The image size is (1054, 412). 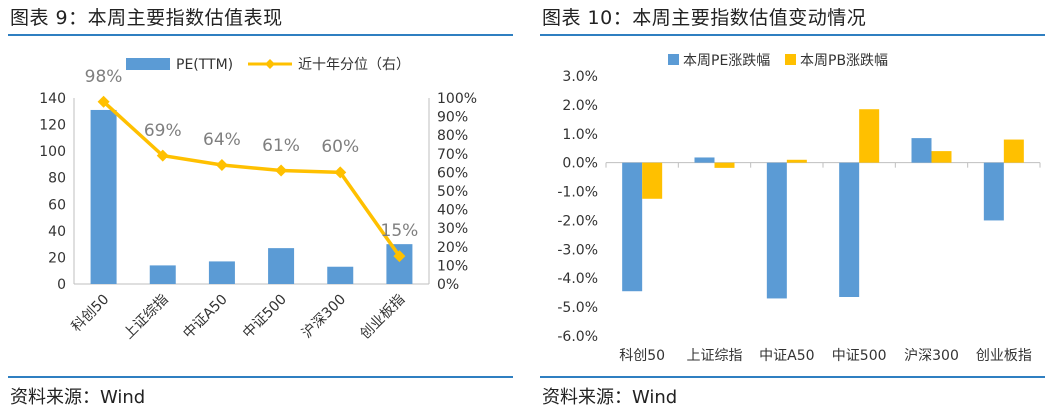 I want to click on y-right-tick-label: 0%, so click(x=448, y=285).